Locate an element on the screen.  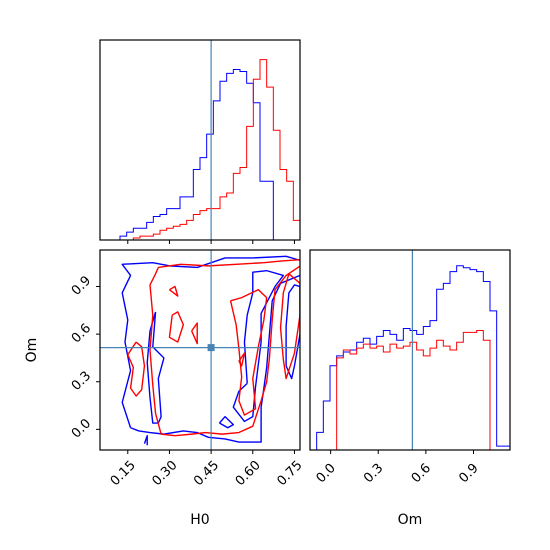
y-tick-label: 0.6 is located at coordinates (81, 333).